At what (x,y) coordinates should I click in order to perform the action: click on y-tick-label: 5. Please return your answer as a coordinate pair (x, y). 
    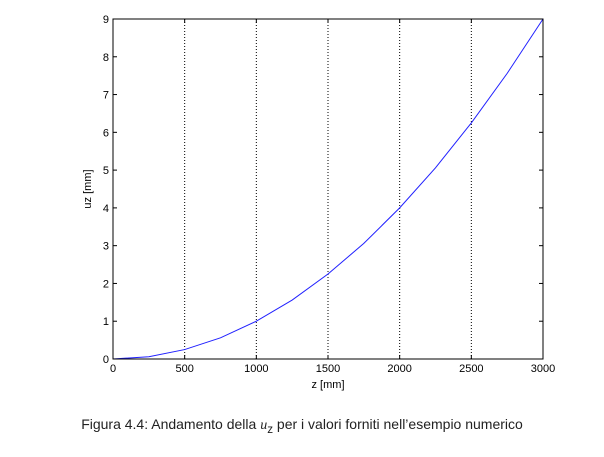
    Looking at the image, I should click on (106, 171).